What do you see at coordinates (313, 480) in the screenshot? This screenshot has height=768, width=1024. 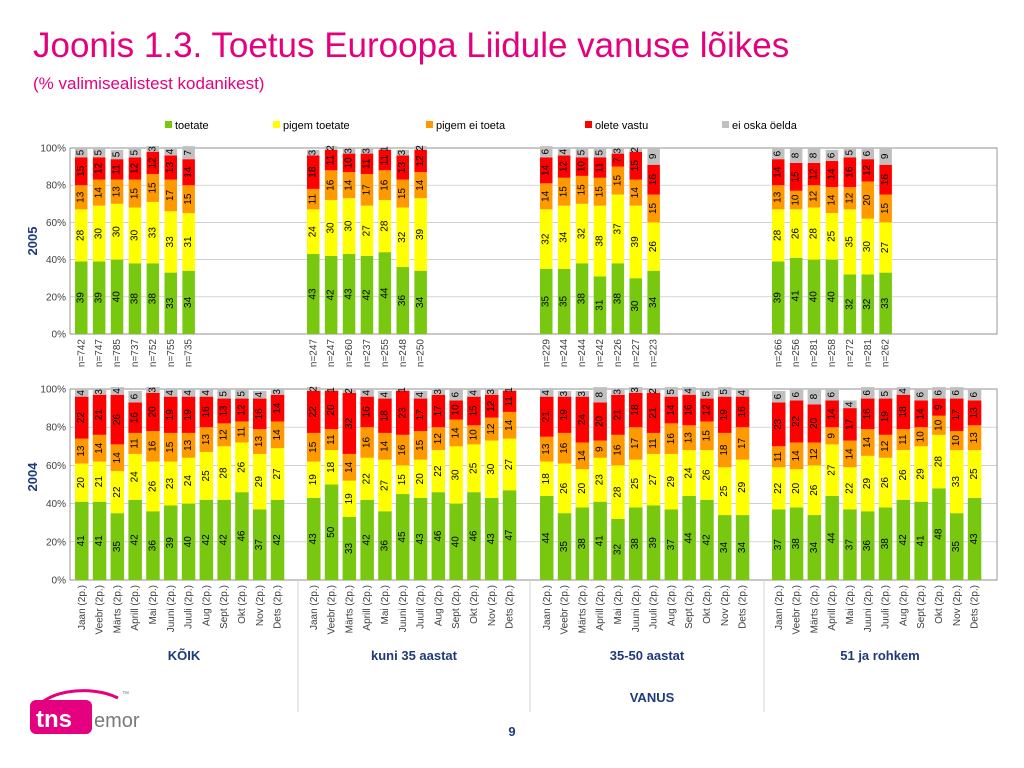 I see `data-label: 19` at bounding box center [313, 480].